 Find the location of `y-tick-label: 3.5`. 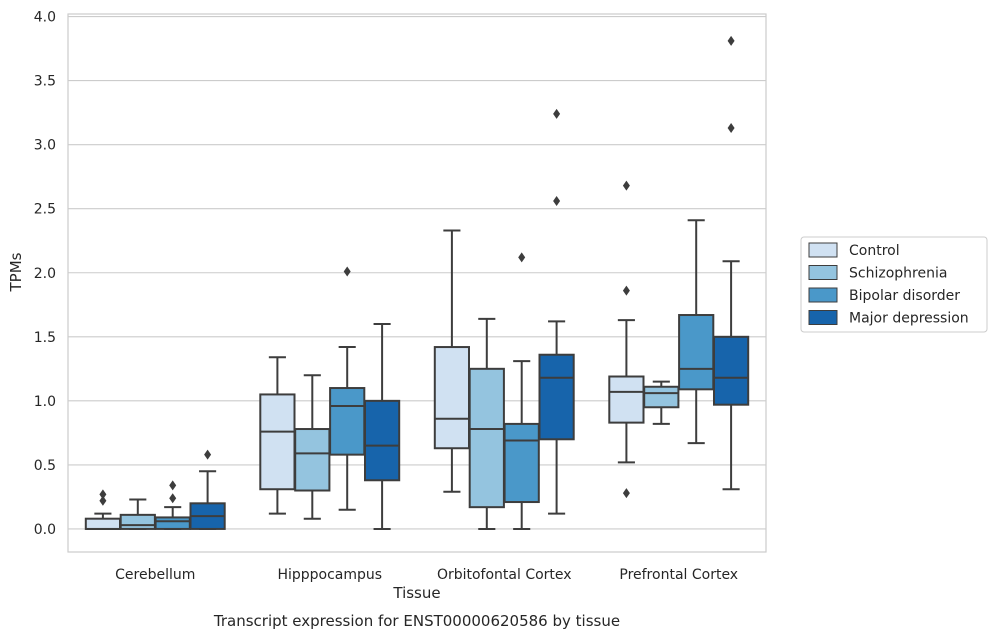

y-tick-label: 3.5 is located at coordinates (45, 82).